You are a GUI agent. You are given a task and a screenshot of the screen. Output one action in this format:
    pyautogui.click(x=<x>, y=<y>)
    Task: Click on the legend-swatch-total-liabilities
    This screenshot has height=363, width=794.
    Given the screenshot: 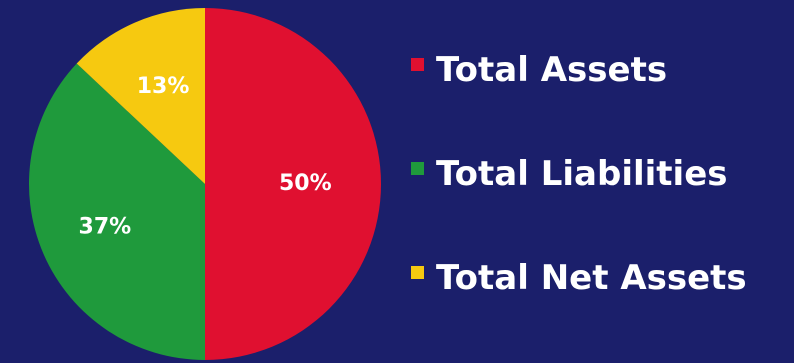 What is the action you would take?
    pyautogui.click(x=417, y=168)
    